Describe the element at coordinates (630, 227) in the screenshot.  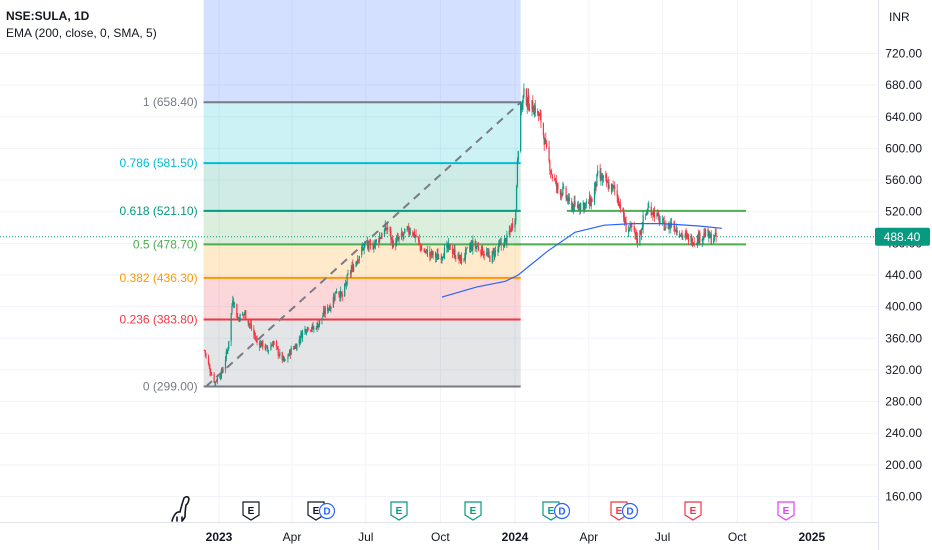
I see `horizontal-lines` at that location.